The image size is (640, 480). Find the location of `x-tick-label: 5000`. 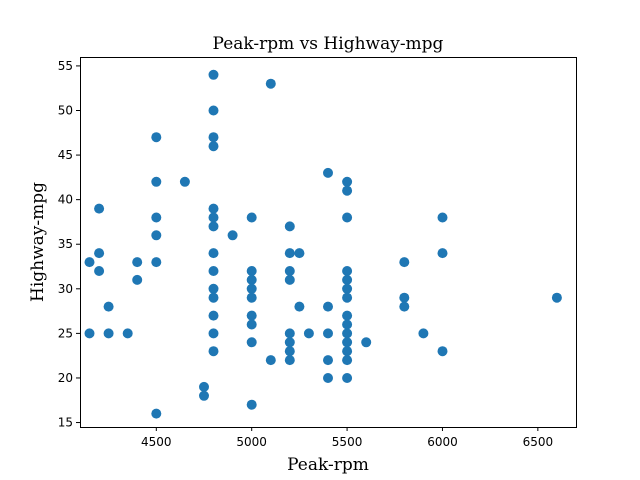

x-tick-label: 5000 is located at coordinates (251, 442).